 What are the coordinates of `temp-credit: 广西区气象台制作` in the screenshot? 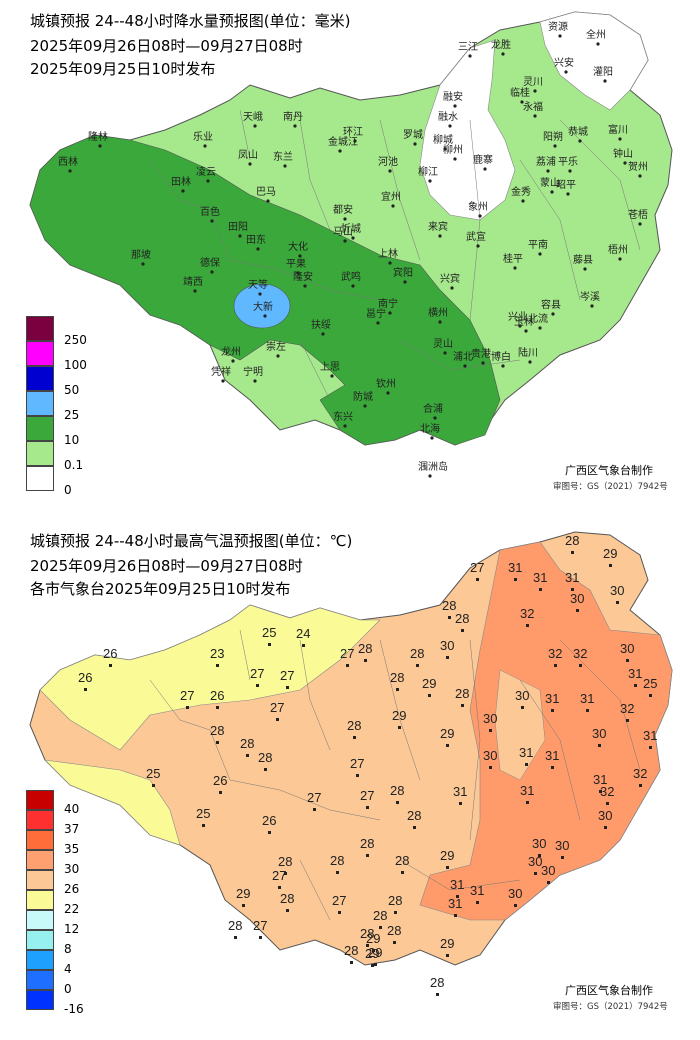 It's located at (609, 990).